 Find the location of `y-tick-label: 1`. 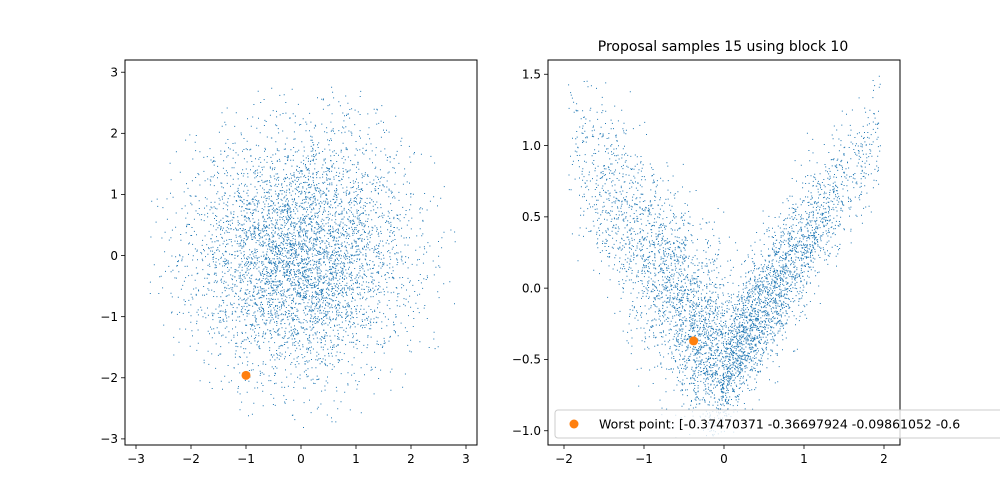

y-tick-label: 1 is located at coordinates (114, 195).